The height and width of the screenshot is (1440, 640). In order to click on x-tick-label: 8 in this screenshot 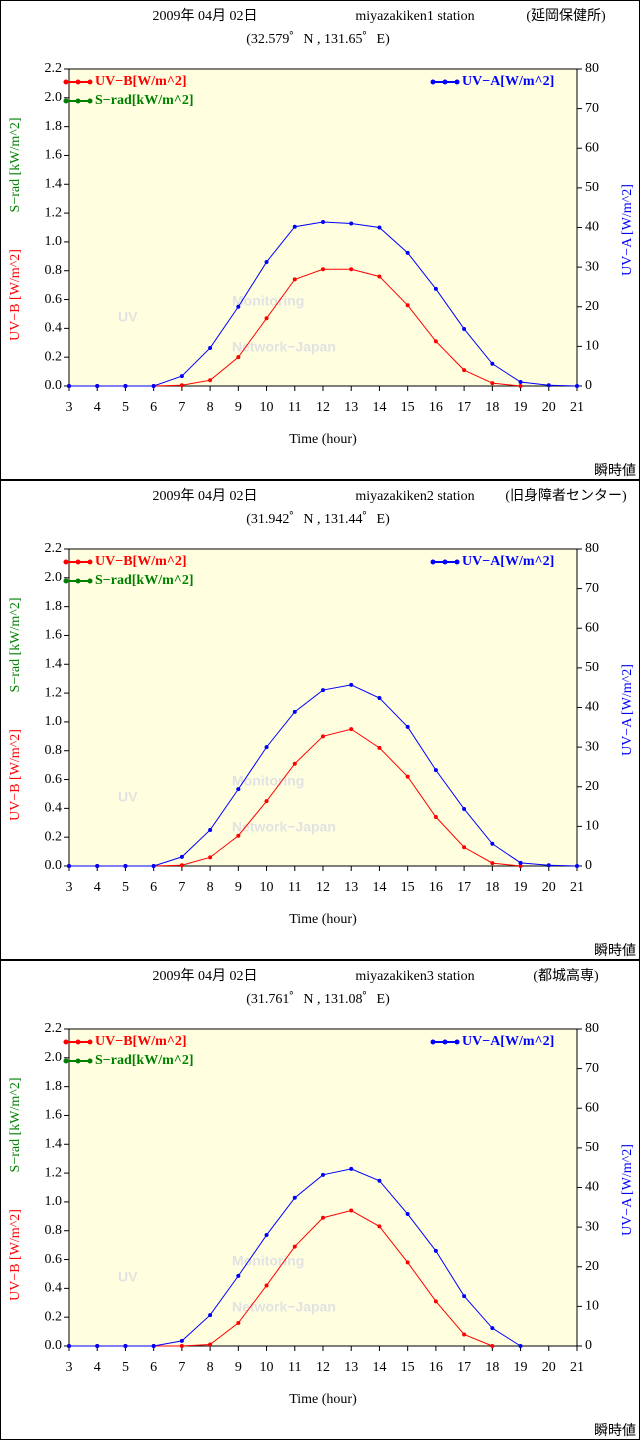, I will do `click(210, 407)`.